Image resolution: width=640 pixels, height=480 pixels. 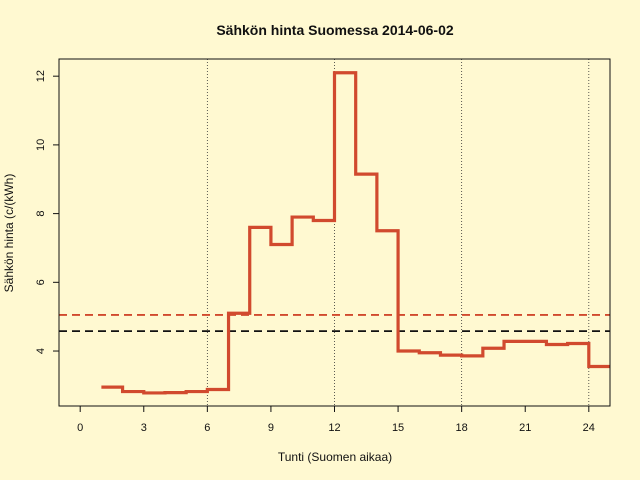 I want to click on y-tick-label: 4, so click(x=41, y=351).